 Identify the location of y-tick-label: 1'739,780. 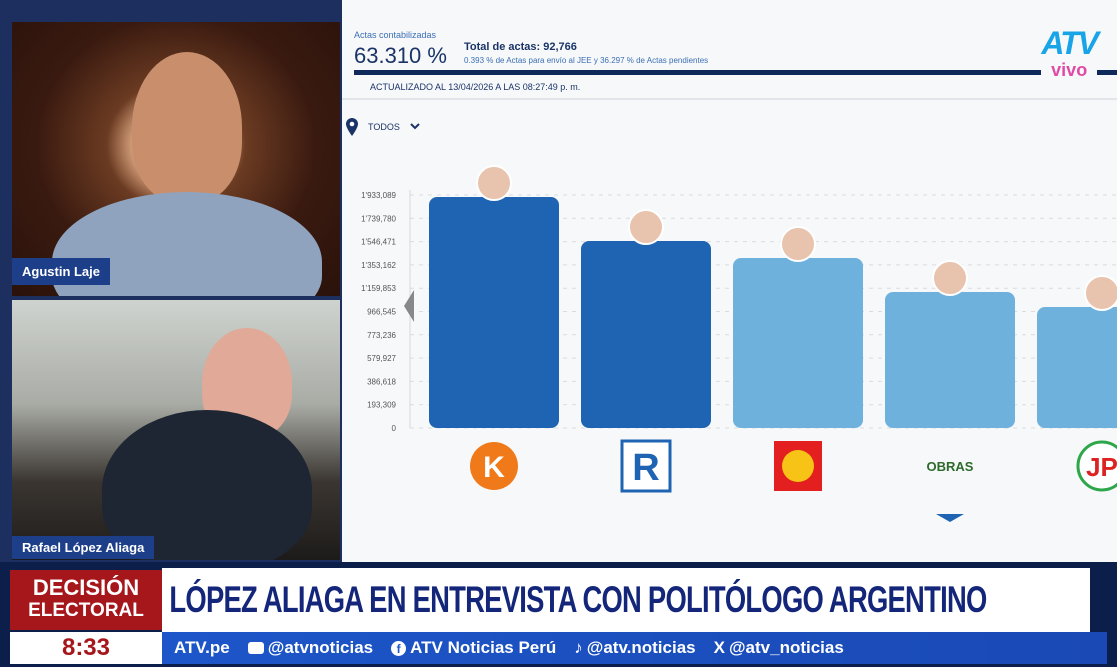
(378, 218).